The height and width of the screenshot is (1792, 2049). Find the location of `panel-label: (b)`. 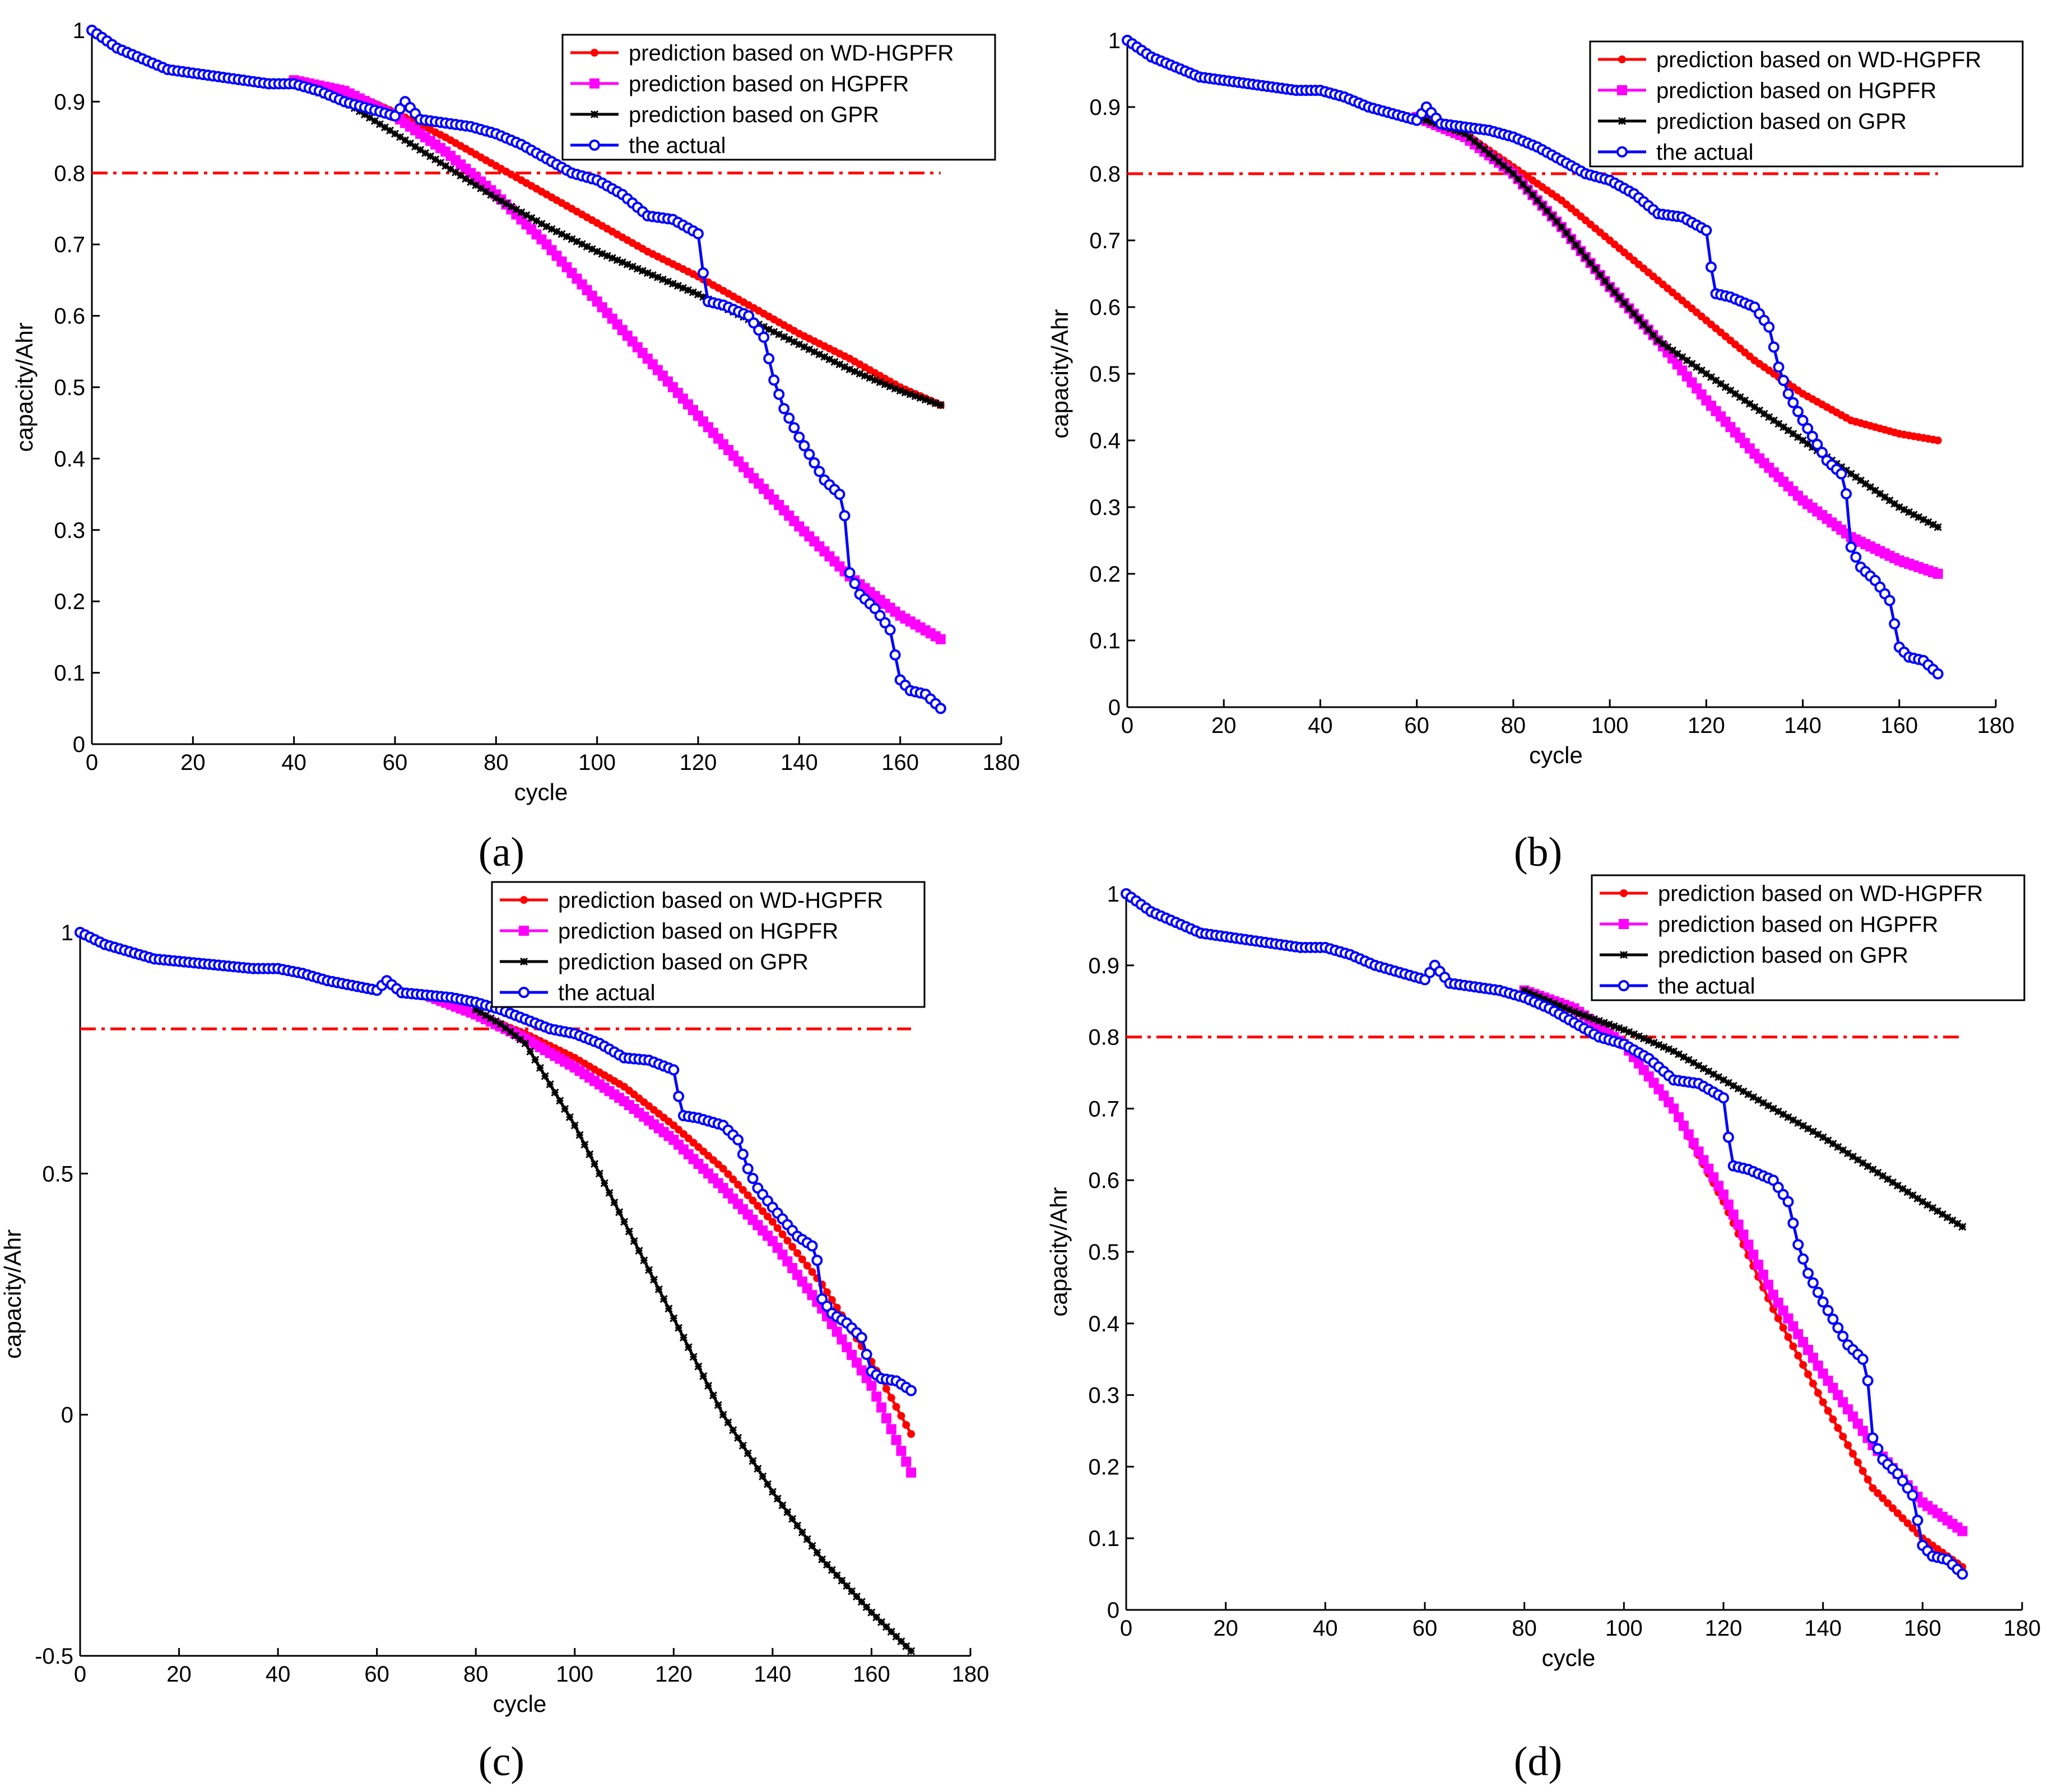

panel-label: (b) is located at coordinates (1538, 852).